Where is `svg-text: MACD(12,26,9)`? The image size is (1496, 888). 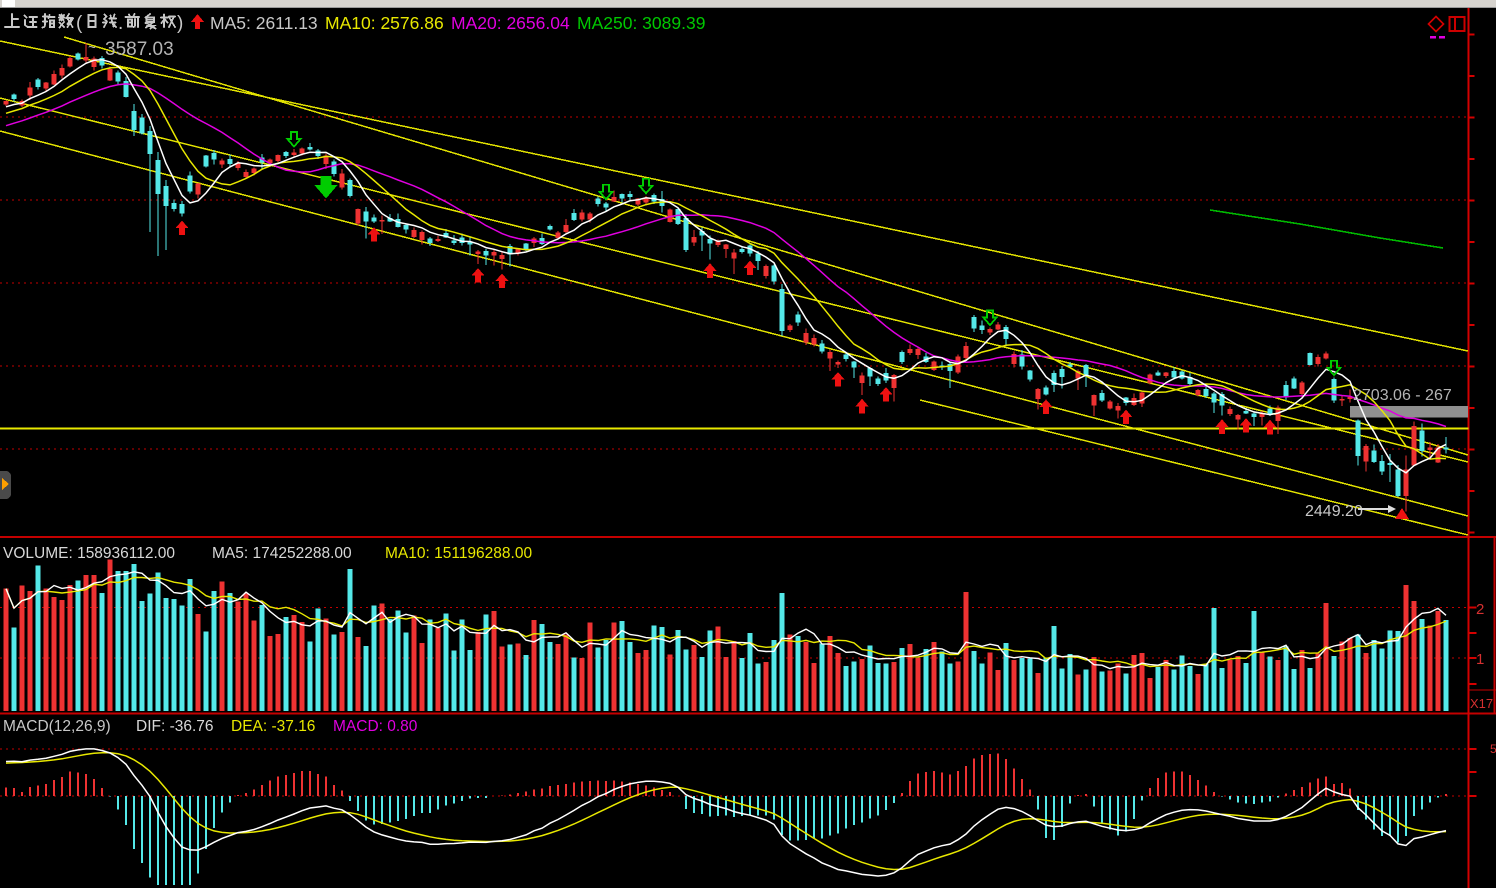
svg-text: MACD(12,26,9) is located at coordinates (57, 726).